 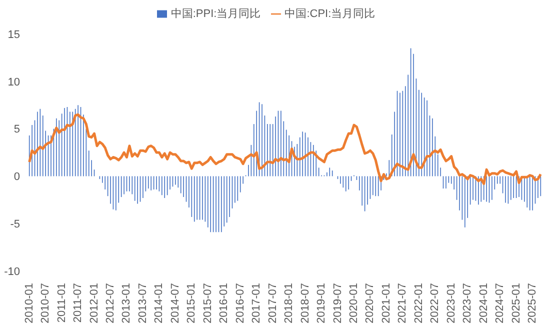 I want to click on x-tick-label: 2011-07, so click(x=78, y=303).